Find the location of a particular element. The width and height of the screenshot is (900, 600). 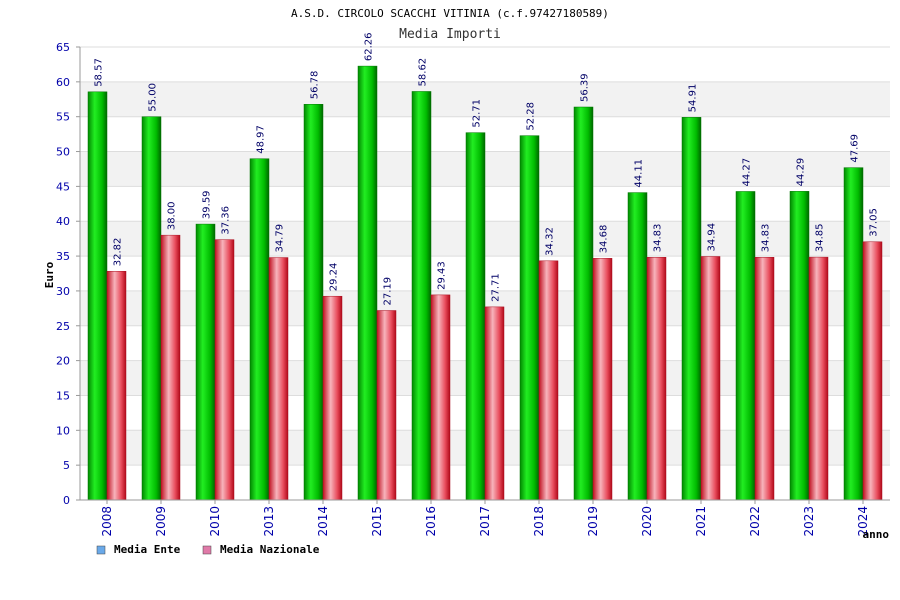

y-tick-label: 60 is located at coordinates (63, 82).